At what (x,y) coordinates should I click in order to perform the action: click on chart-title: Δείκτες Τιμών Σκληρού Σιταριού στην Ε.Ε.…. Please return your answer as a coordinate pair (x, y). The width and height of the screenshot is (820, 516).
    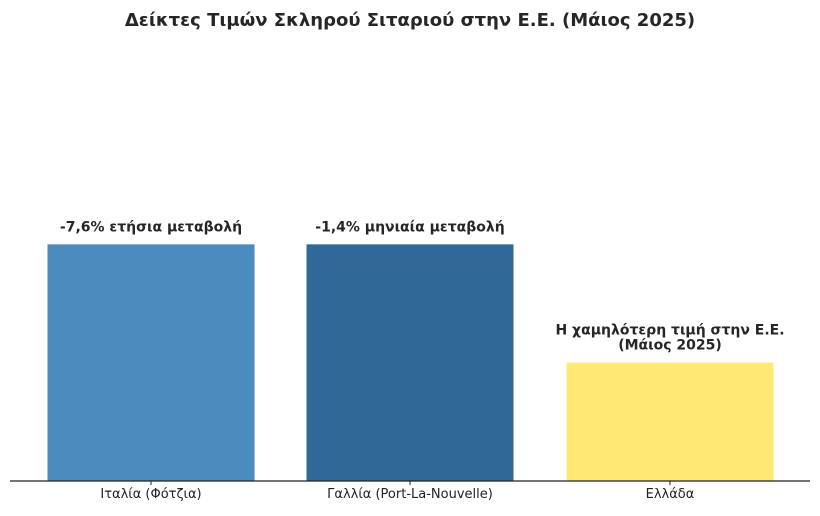
    Looking at the image, I should click on (410, 20).